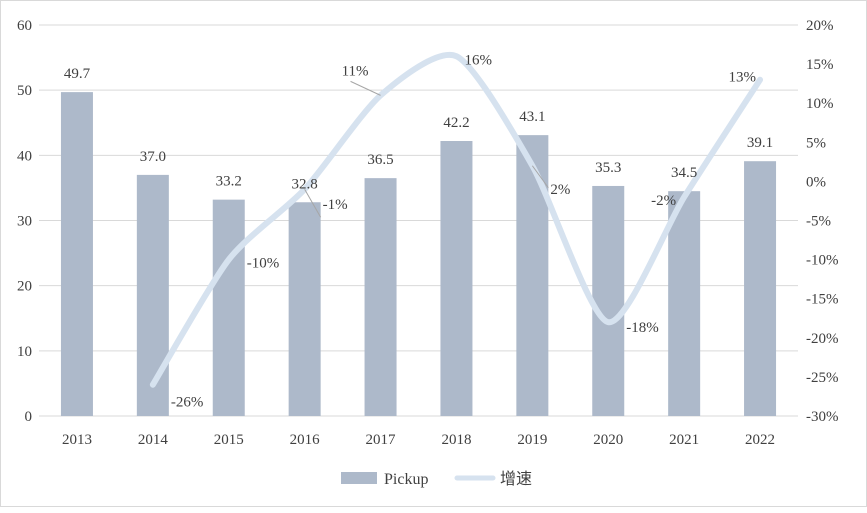 The width and height of the screenshot is (867, 513). What do you see at coordinates (263, 264) in the screenshot?
I see `growth-value-label: -10%` at bounding box center [263, 264].